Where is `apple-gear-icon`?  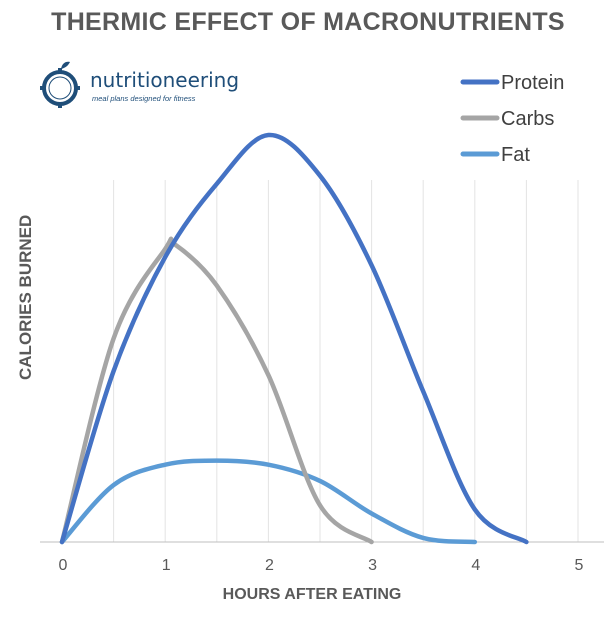
apple-gear-icon is located at coordinates (60, 84).